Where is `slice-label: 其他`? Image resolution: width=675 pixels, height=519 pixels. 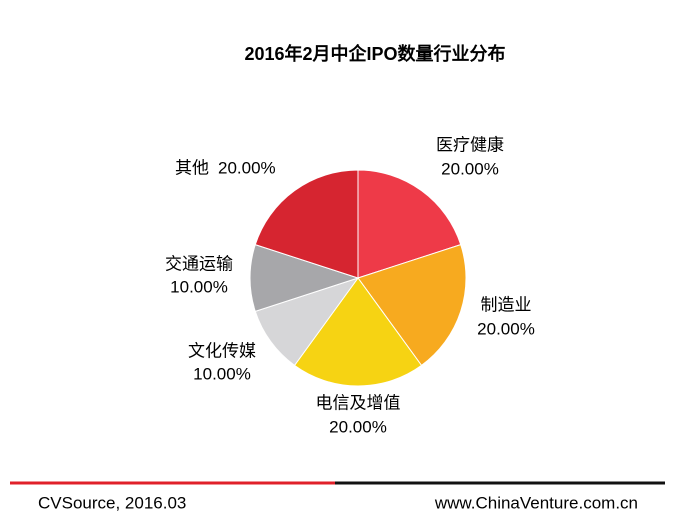
slice-label: 其他 is located at coordinates (192, 167).